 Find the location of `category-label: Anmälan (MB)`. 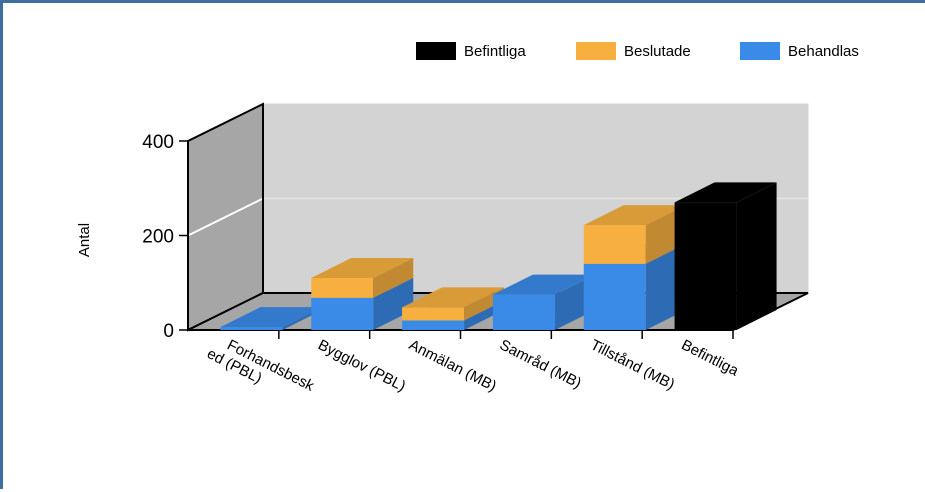

category-label: Anmälan (MB) is located at coordinates (452, 365).